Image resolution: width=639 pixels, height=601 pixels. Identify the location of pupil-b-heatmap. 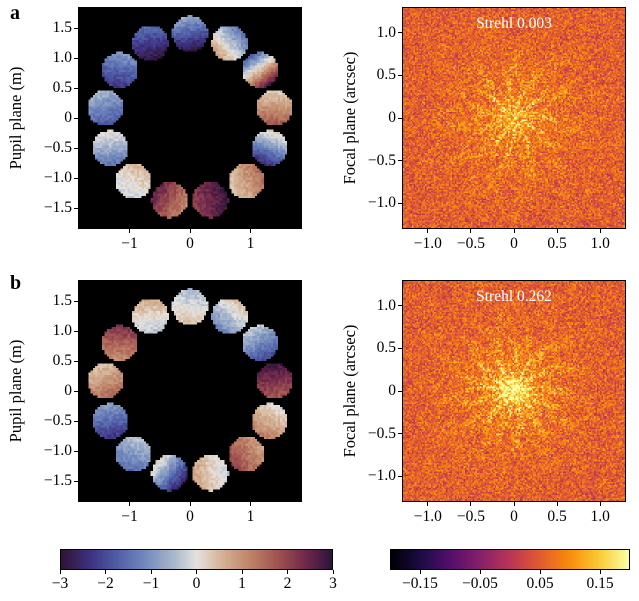
(190, 391).